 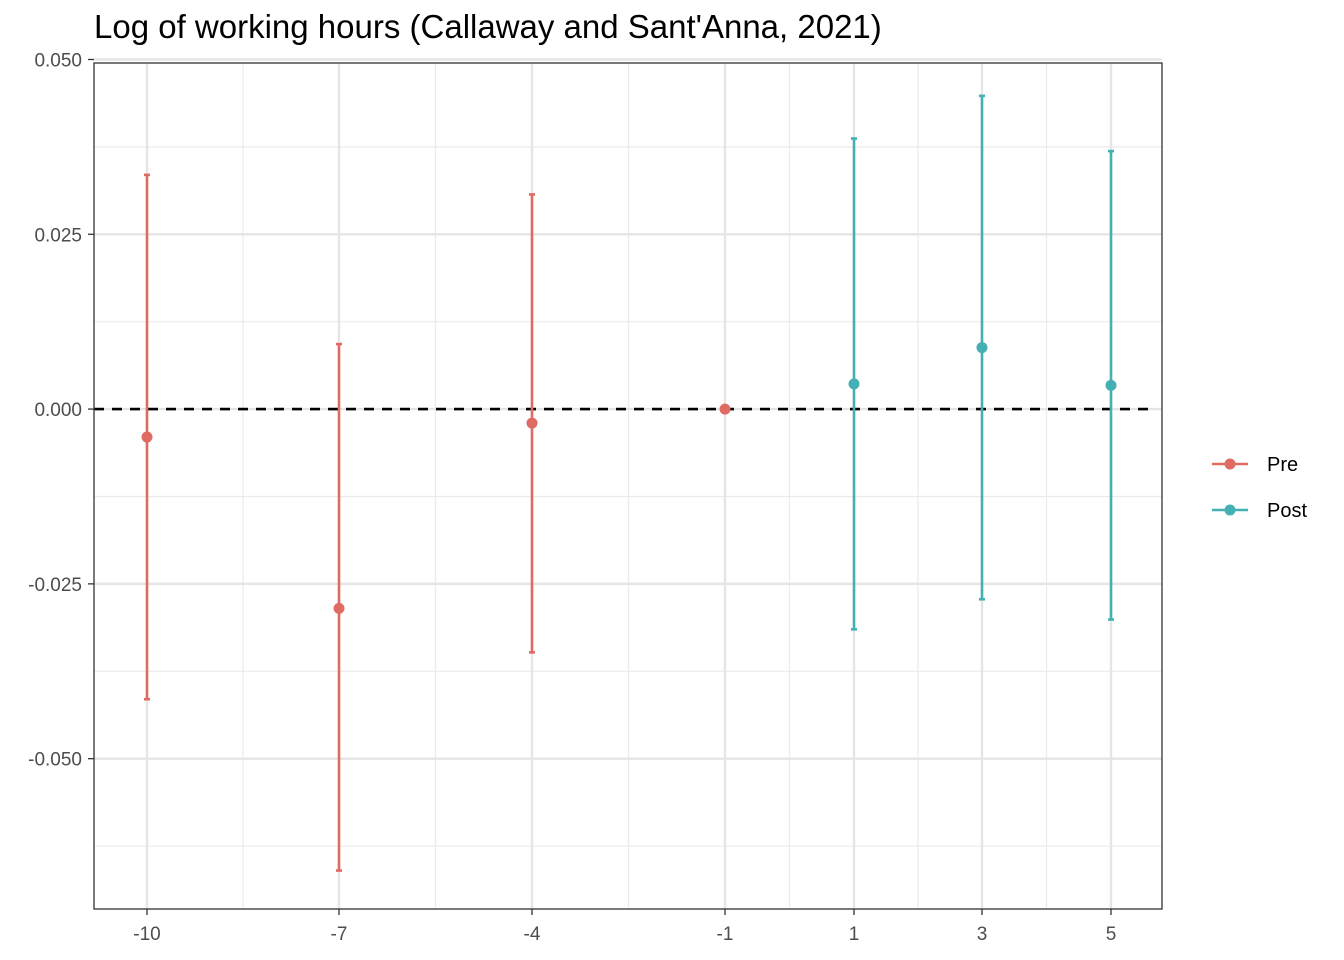 What do you see at coordinates (532, 934) in the screenshot?
I see `x-tick-label: -4` at bounding box center [532, 934].